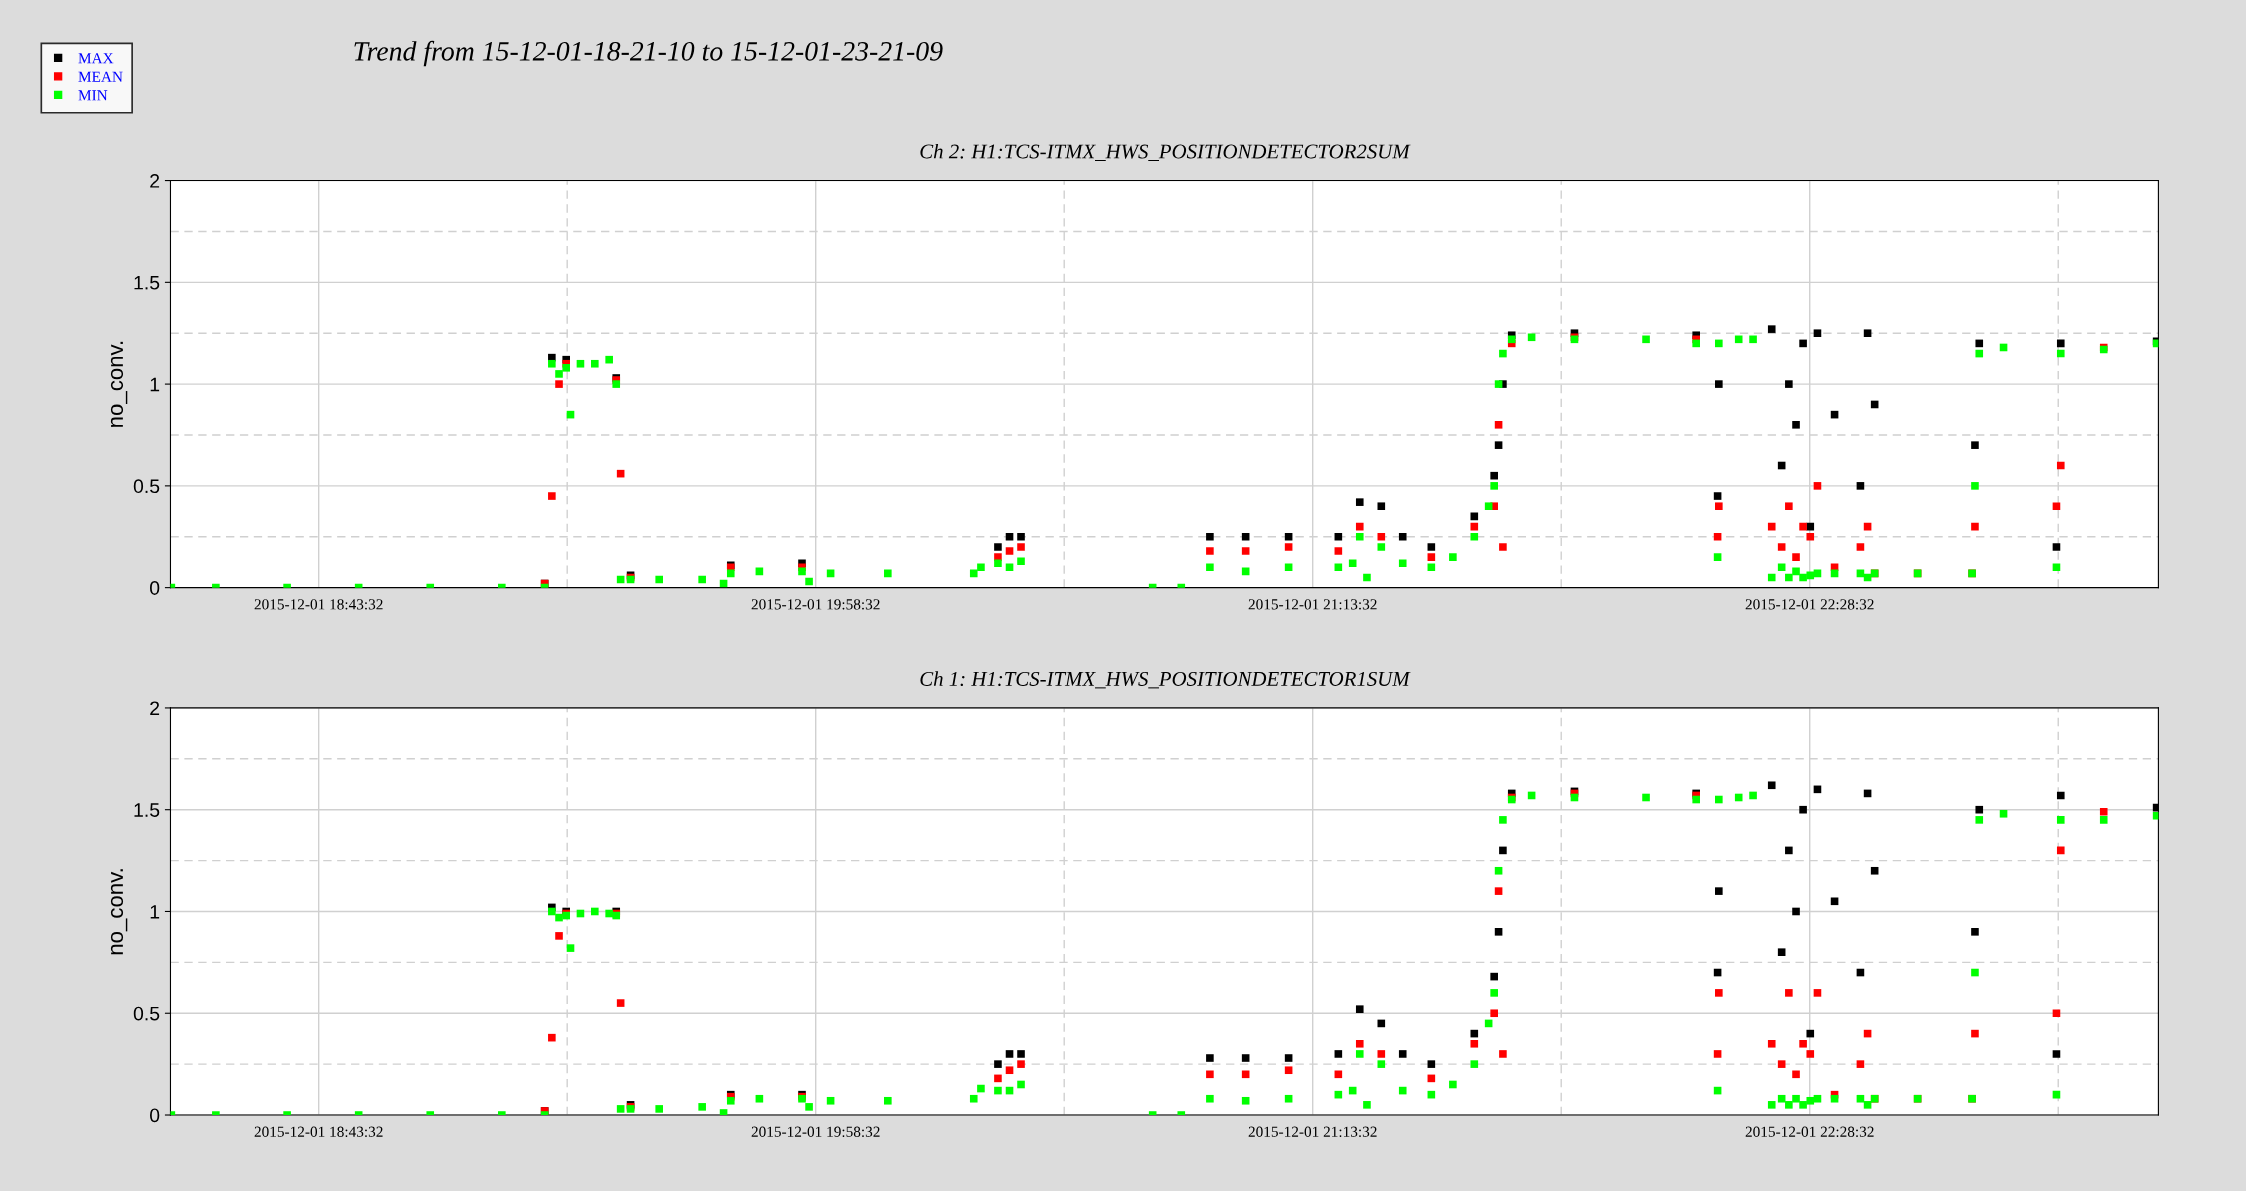  Describe the element at coordinates (1165, 152) in the screenshot. I see `chart-title: Ch 2: H1:TCS-ITMX_HWS_POSITIONDETECTOR2SUM` at that location.